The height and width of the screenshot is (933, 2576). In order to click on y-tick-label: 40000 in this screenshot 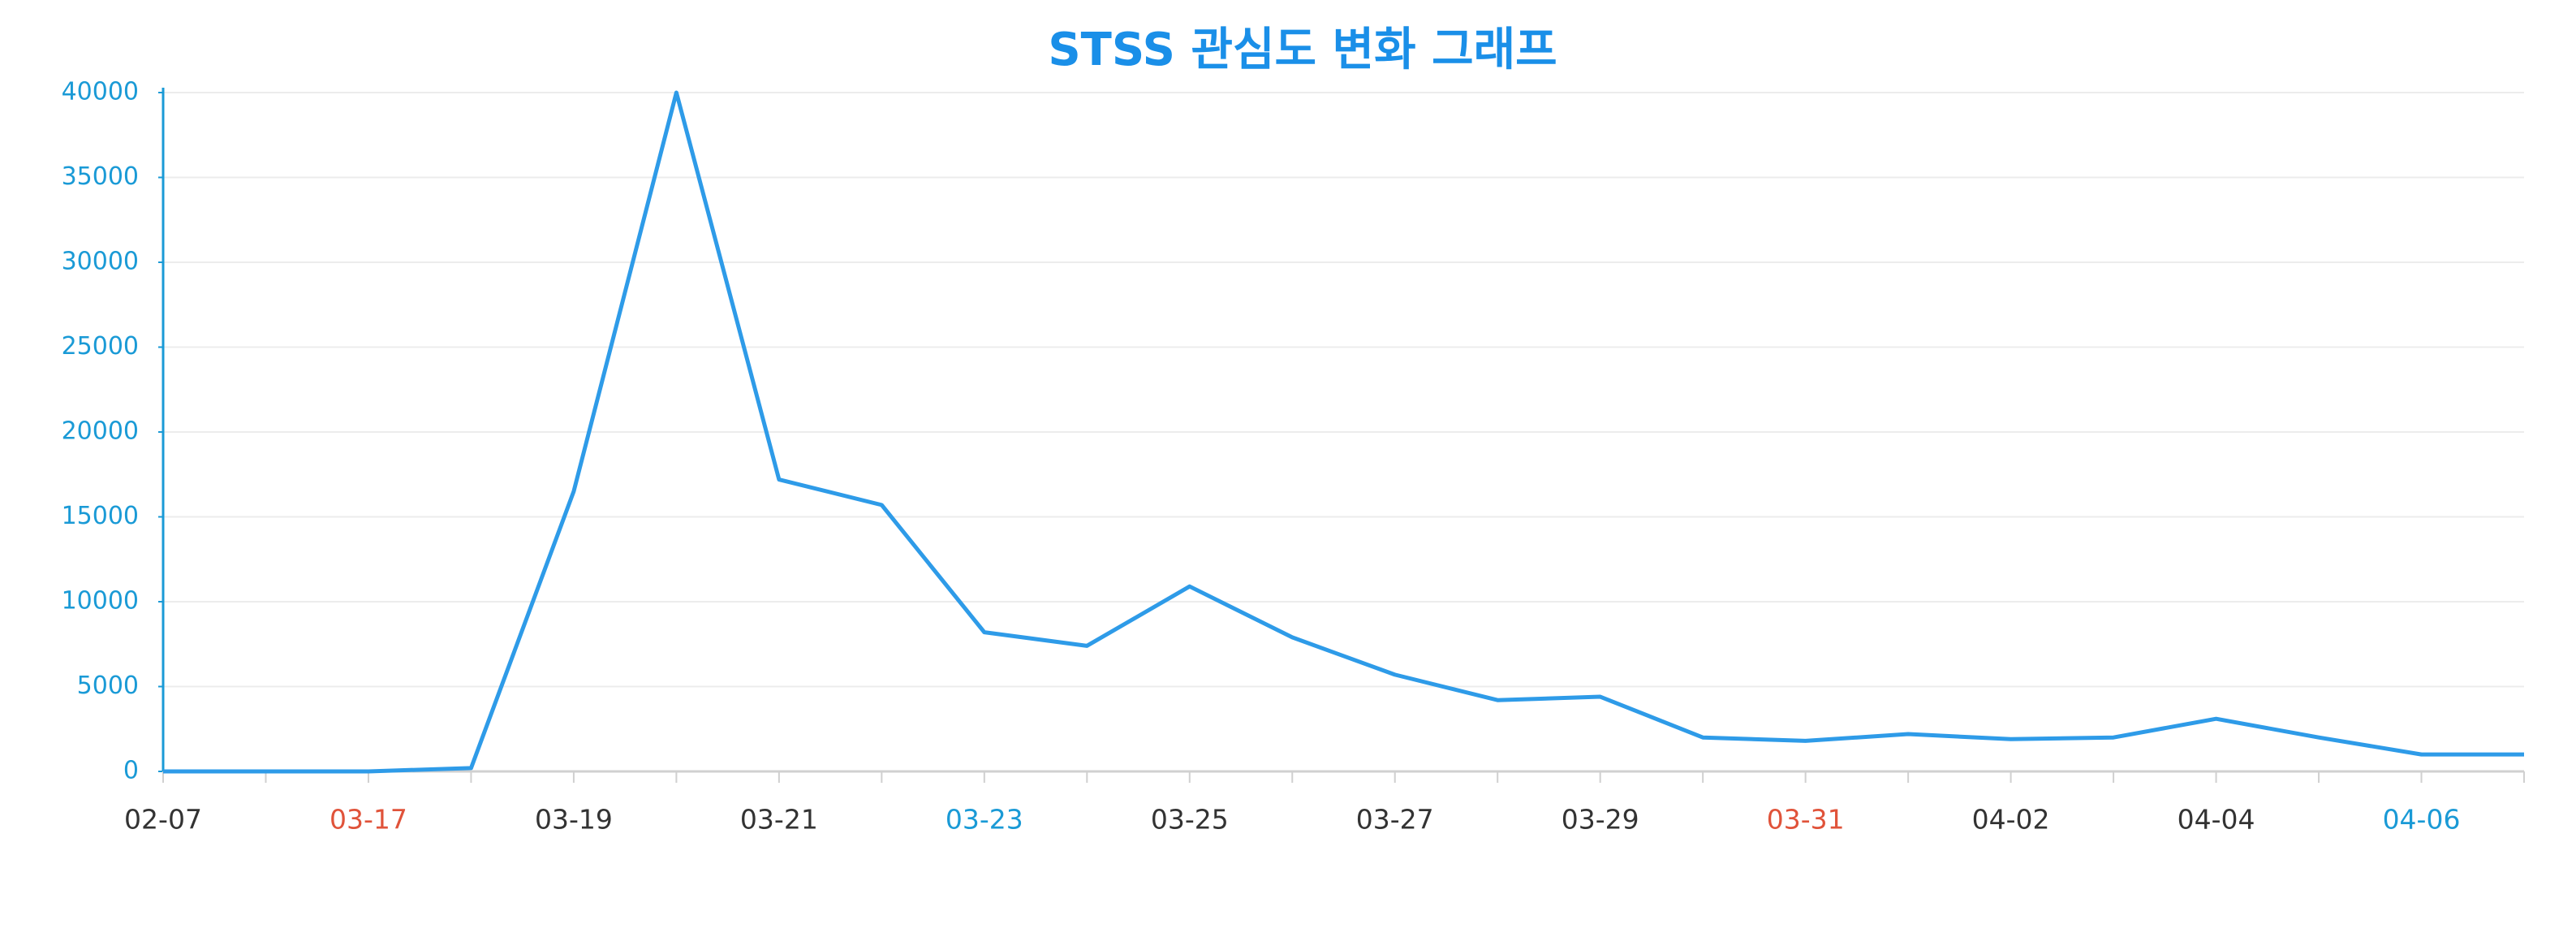, I will do `click(101, 92)`.